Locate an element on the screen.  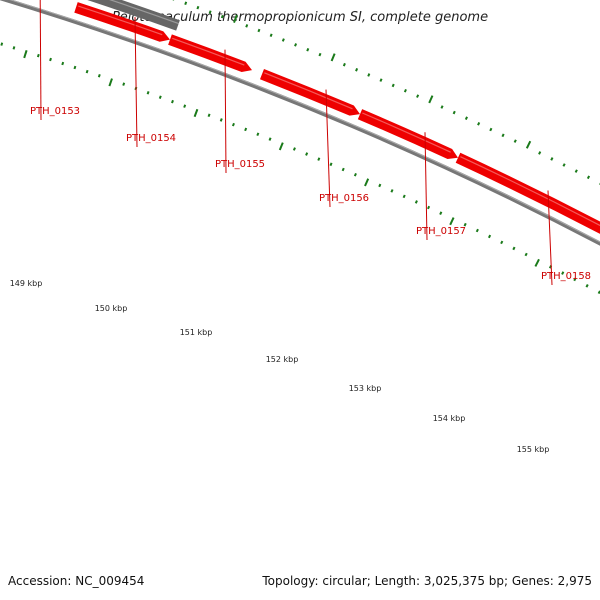
gene-arrow-pth_0153-body is located at coordinates (133, 15).